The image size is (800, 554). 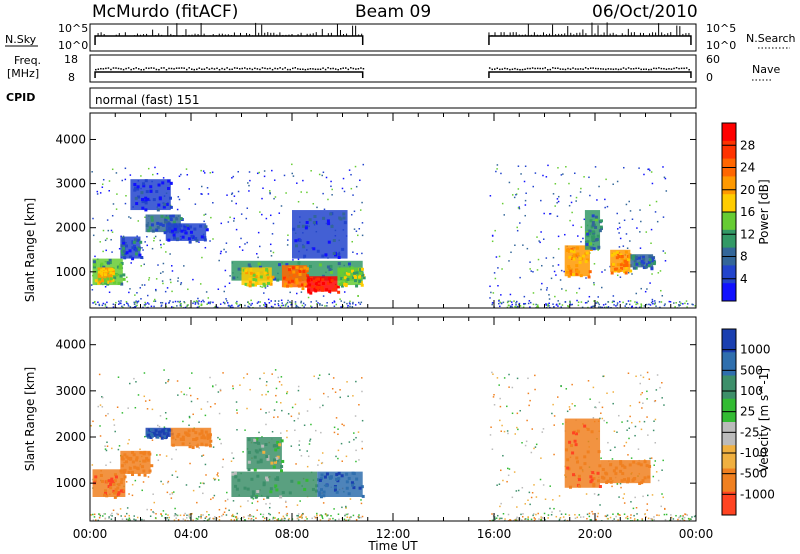 I want to click on colorbar-tick-label: 1000, so click(x=755, y=350).